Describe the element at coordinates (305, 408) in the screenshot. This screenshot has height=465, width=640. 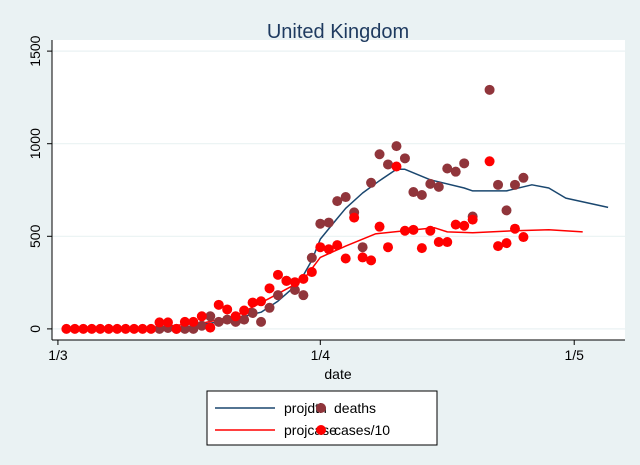
I see `legend-projdth-label: projdth` at that location.